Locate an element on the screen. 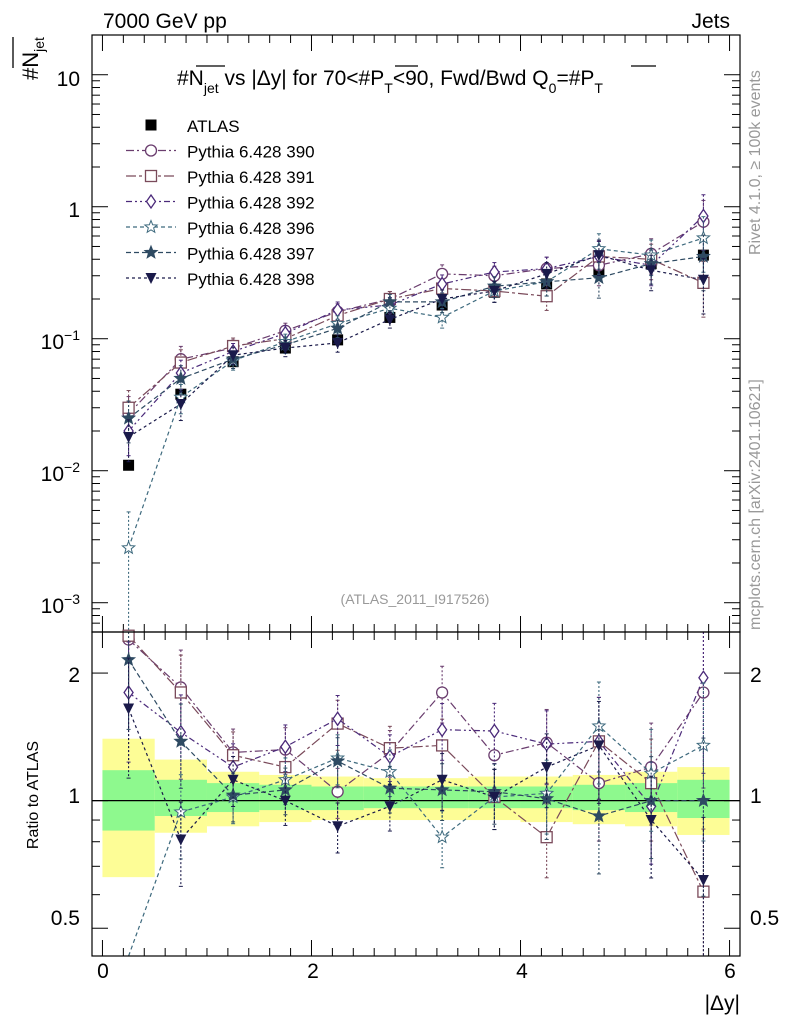  ylabel-main: #N is located at coordinates (30, 66).